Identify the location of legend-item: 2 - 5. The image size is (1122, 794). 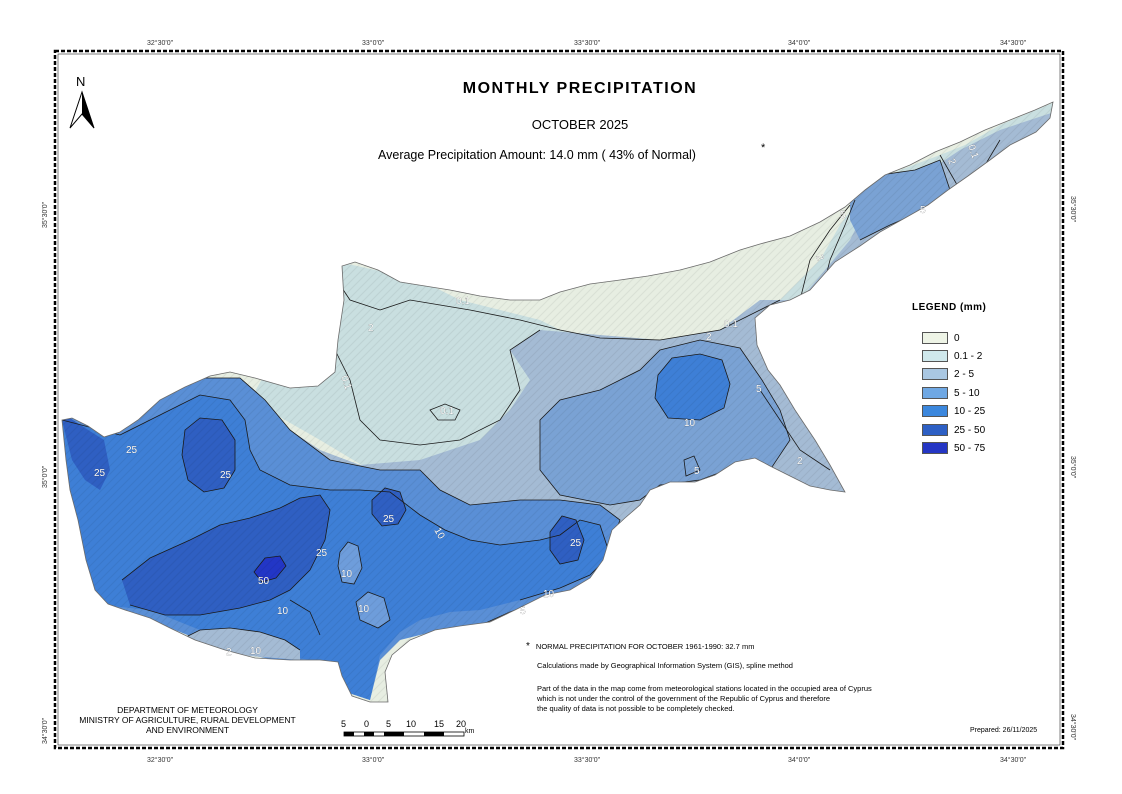
(948, 374).